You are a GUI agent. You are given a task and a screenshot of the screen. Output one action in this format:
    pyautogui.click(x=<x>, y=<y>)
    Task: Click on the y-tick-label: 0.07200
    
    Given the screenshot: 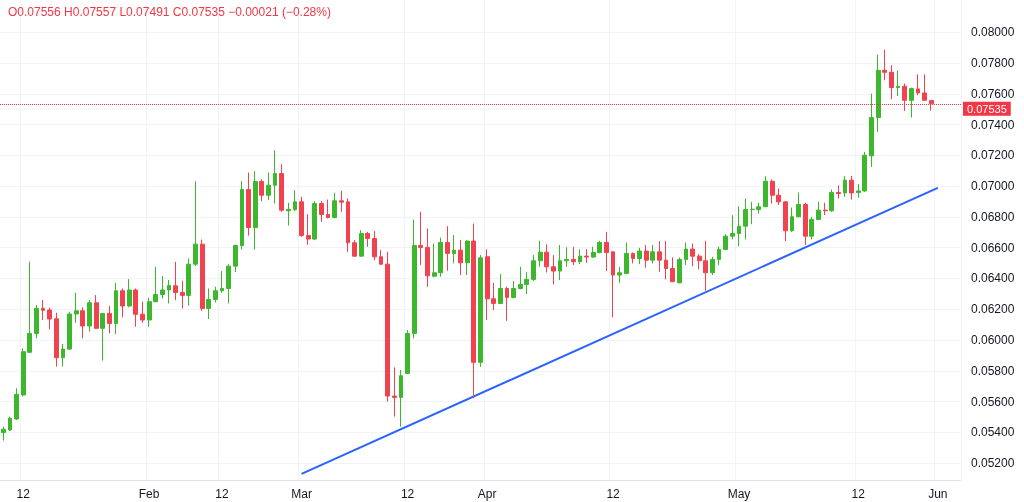 What is the action you would take?
    pyautogui.click(x=993, y=155)
    